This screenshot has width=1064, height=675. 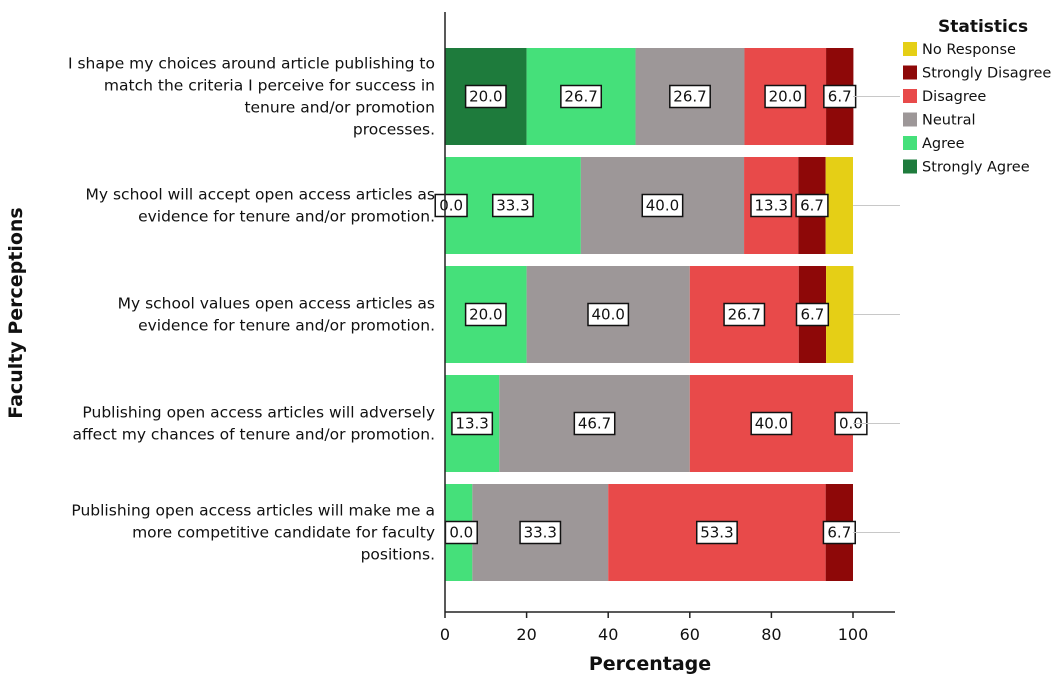 What do you see at coordinates (650, 664) in the screenshot?
I see `x-axis-title: Percentage` at bounding box center [650, 664].